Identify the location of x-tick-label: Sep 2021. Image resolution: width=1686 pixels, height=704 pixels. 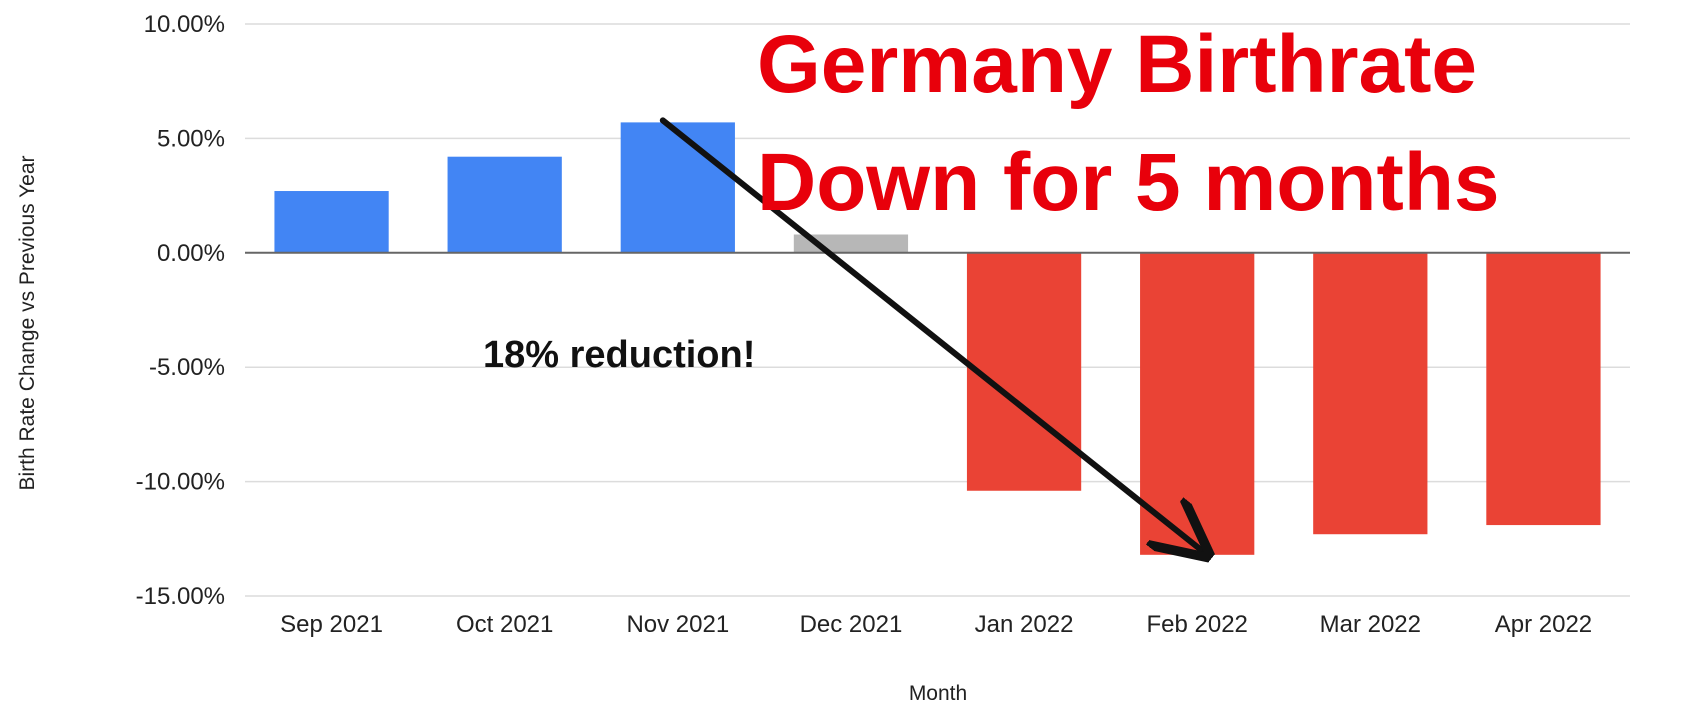
(331, 624).